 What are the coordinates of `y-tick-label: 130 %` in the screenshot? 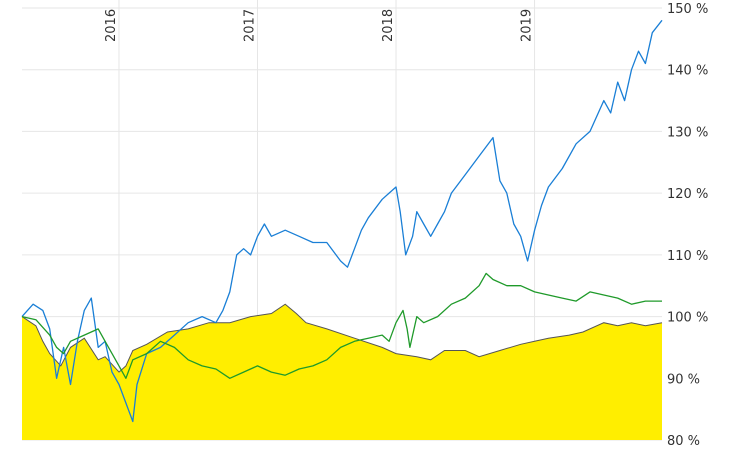 It's located at (687, 132).